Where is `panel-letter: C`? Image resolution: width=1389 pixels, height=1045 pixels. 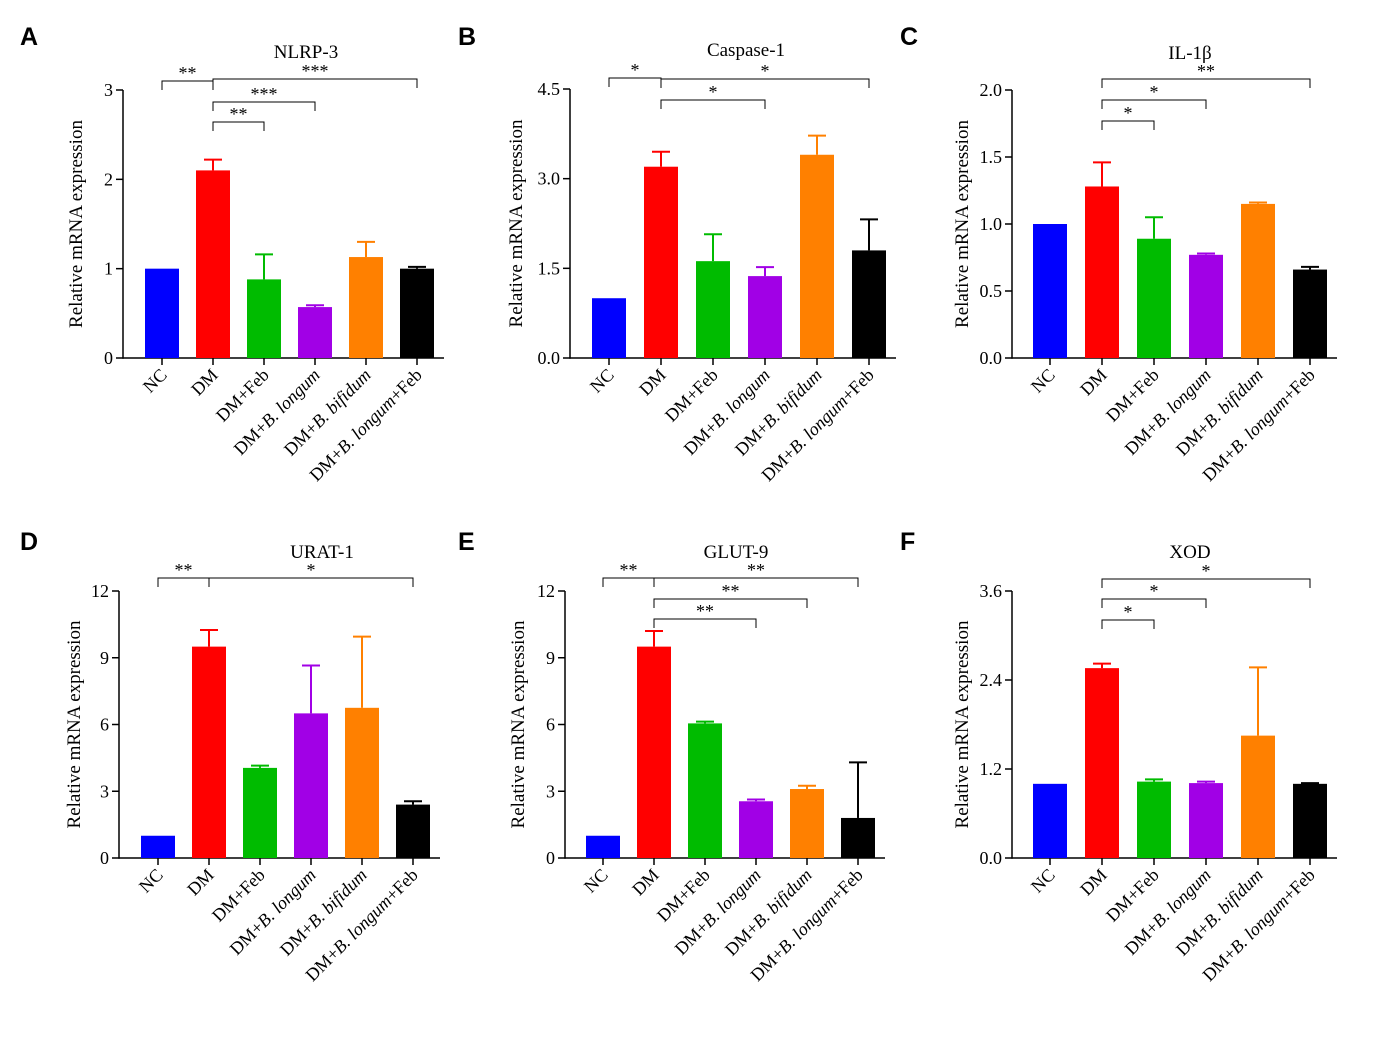 panel-letter: C is located at coordinates (909, 37).